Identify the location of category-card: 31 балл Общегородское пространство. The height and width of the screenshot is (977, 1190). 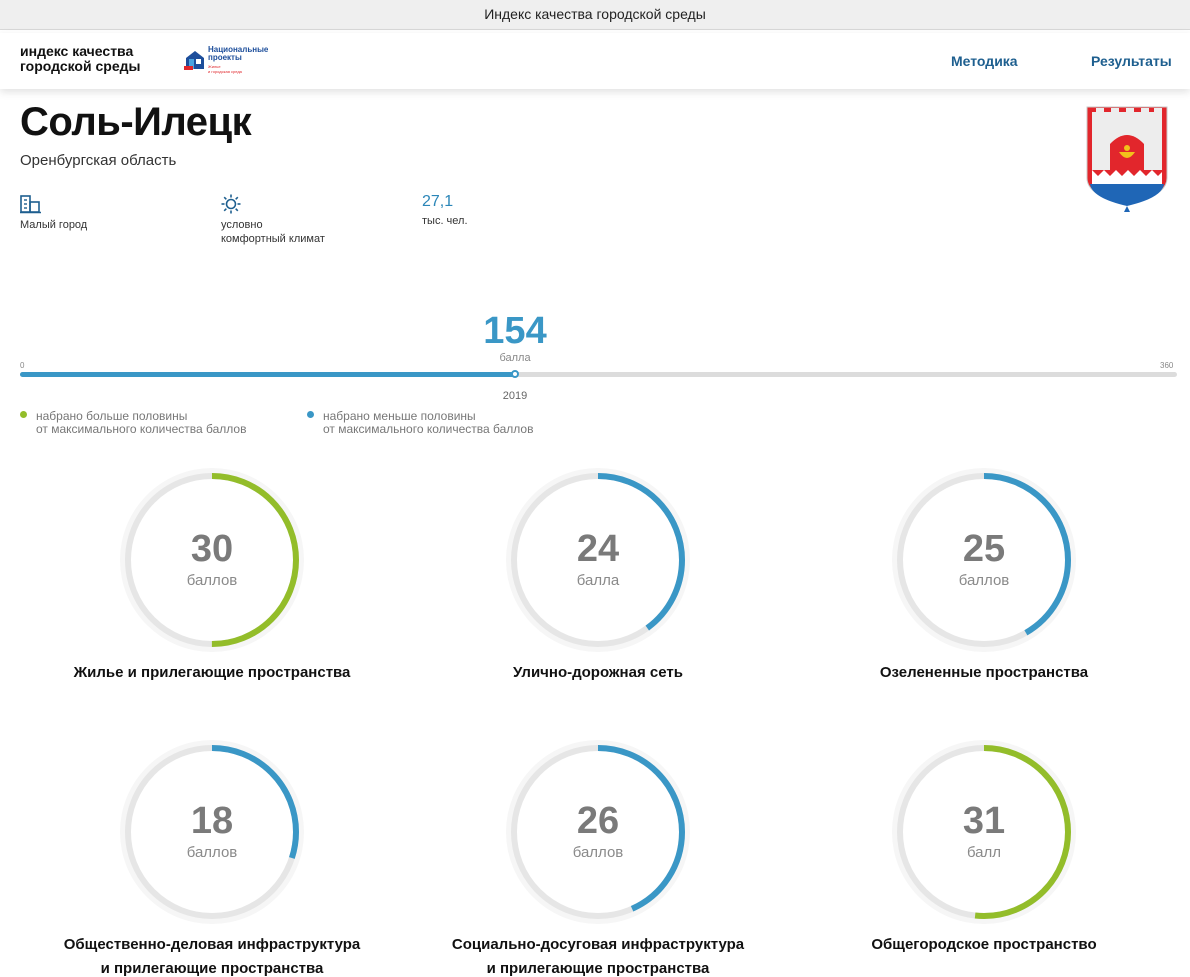
(984, 848).